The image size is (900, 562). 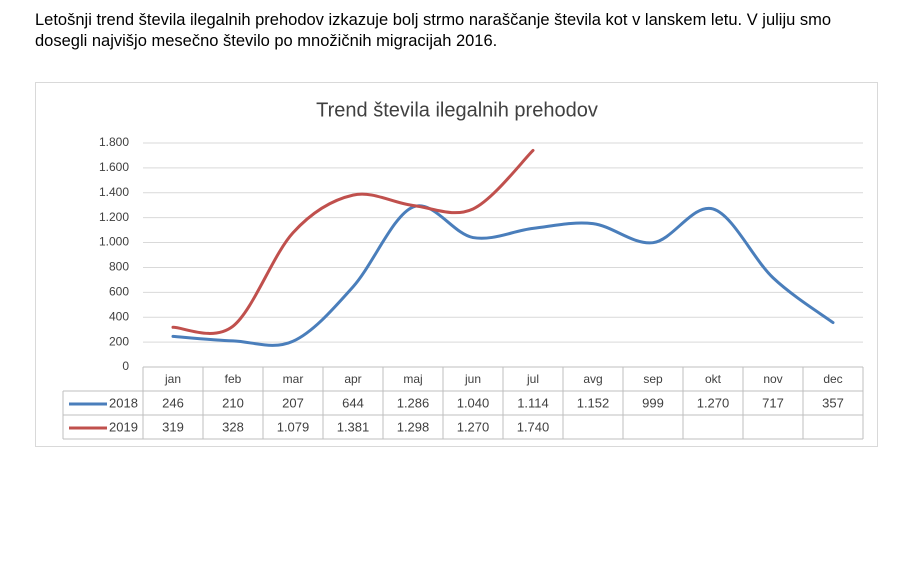 I want to click on y-tick-label: 600, so click(x=119, y=292).